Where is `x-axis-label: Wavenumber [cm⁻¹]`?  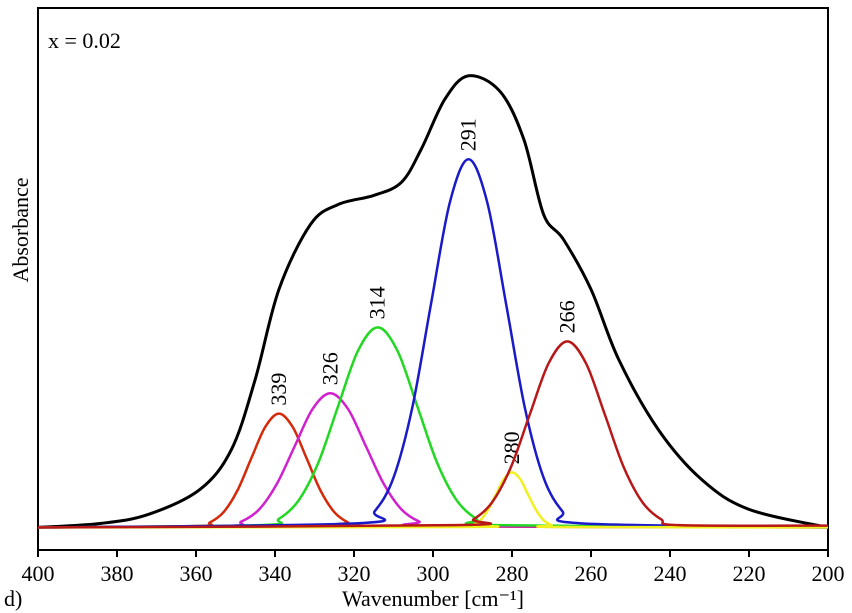
x-axis-label: Wavenumber [cm⁻¹] is located at coordinates (433, 598).